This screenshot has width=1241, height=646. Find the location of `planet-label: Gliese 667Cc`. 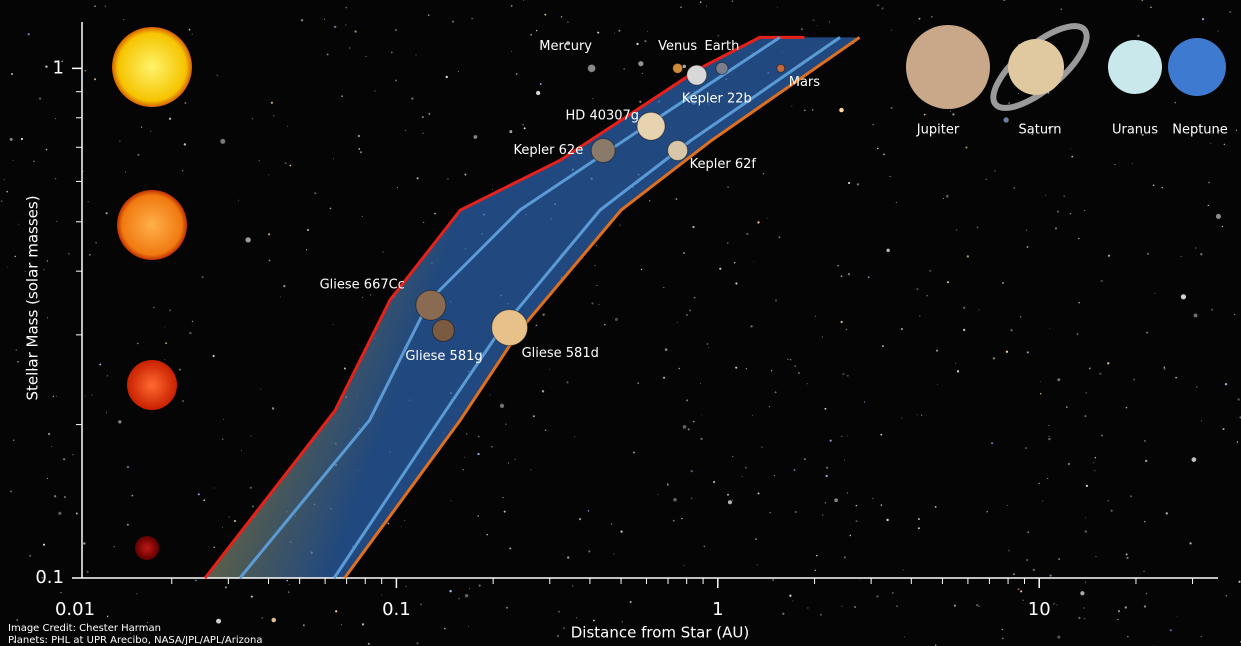

planet-label: Gliese 667Cc is located at coordinates (362, 285).